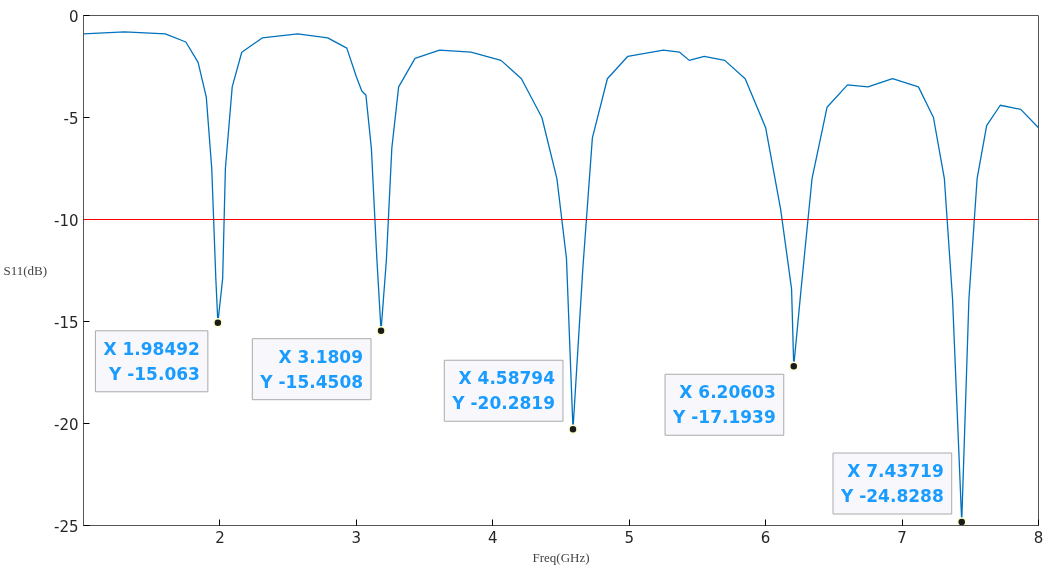 The height and width of the screenshot is (581, 1059). What do you see at coordinates (356, 537) in the screenshot?
I see `x-tick-label: 3` at bounding box center [356, 537].